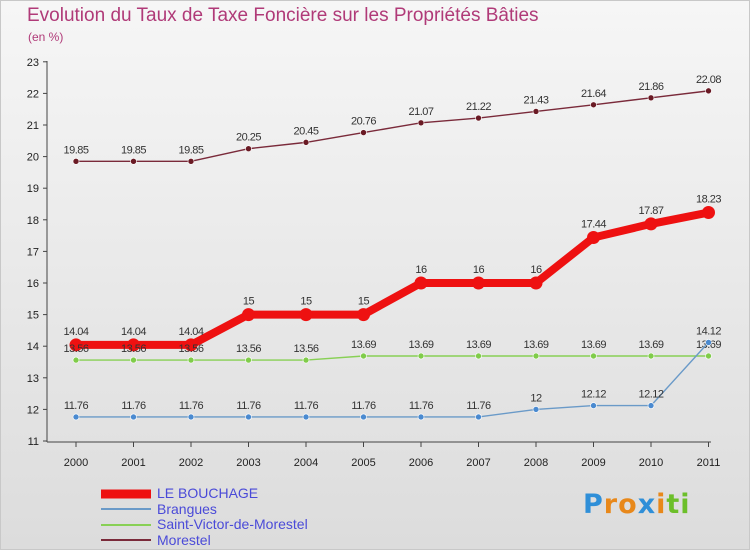  I want to click on data-label: 12.12, so click(593, 395).